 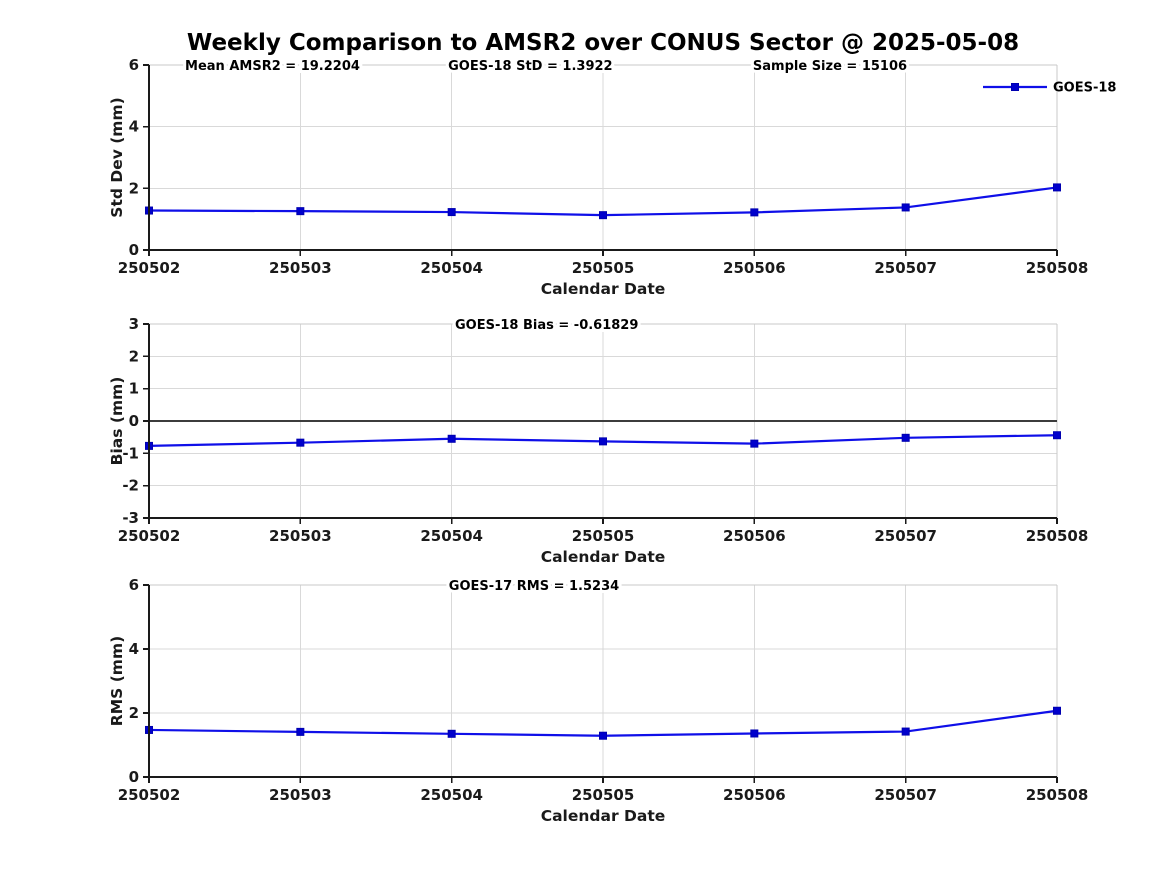 I want to click on y-tick-label: -3, so click(x=130, y=518).